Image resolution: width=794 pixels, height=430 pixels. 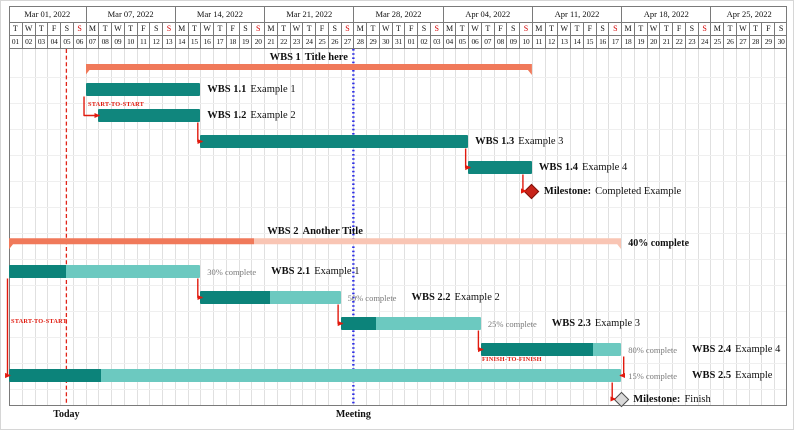 I want to click on day-number: 13, so click(x=564, y=41).